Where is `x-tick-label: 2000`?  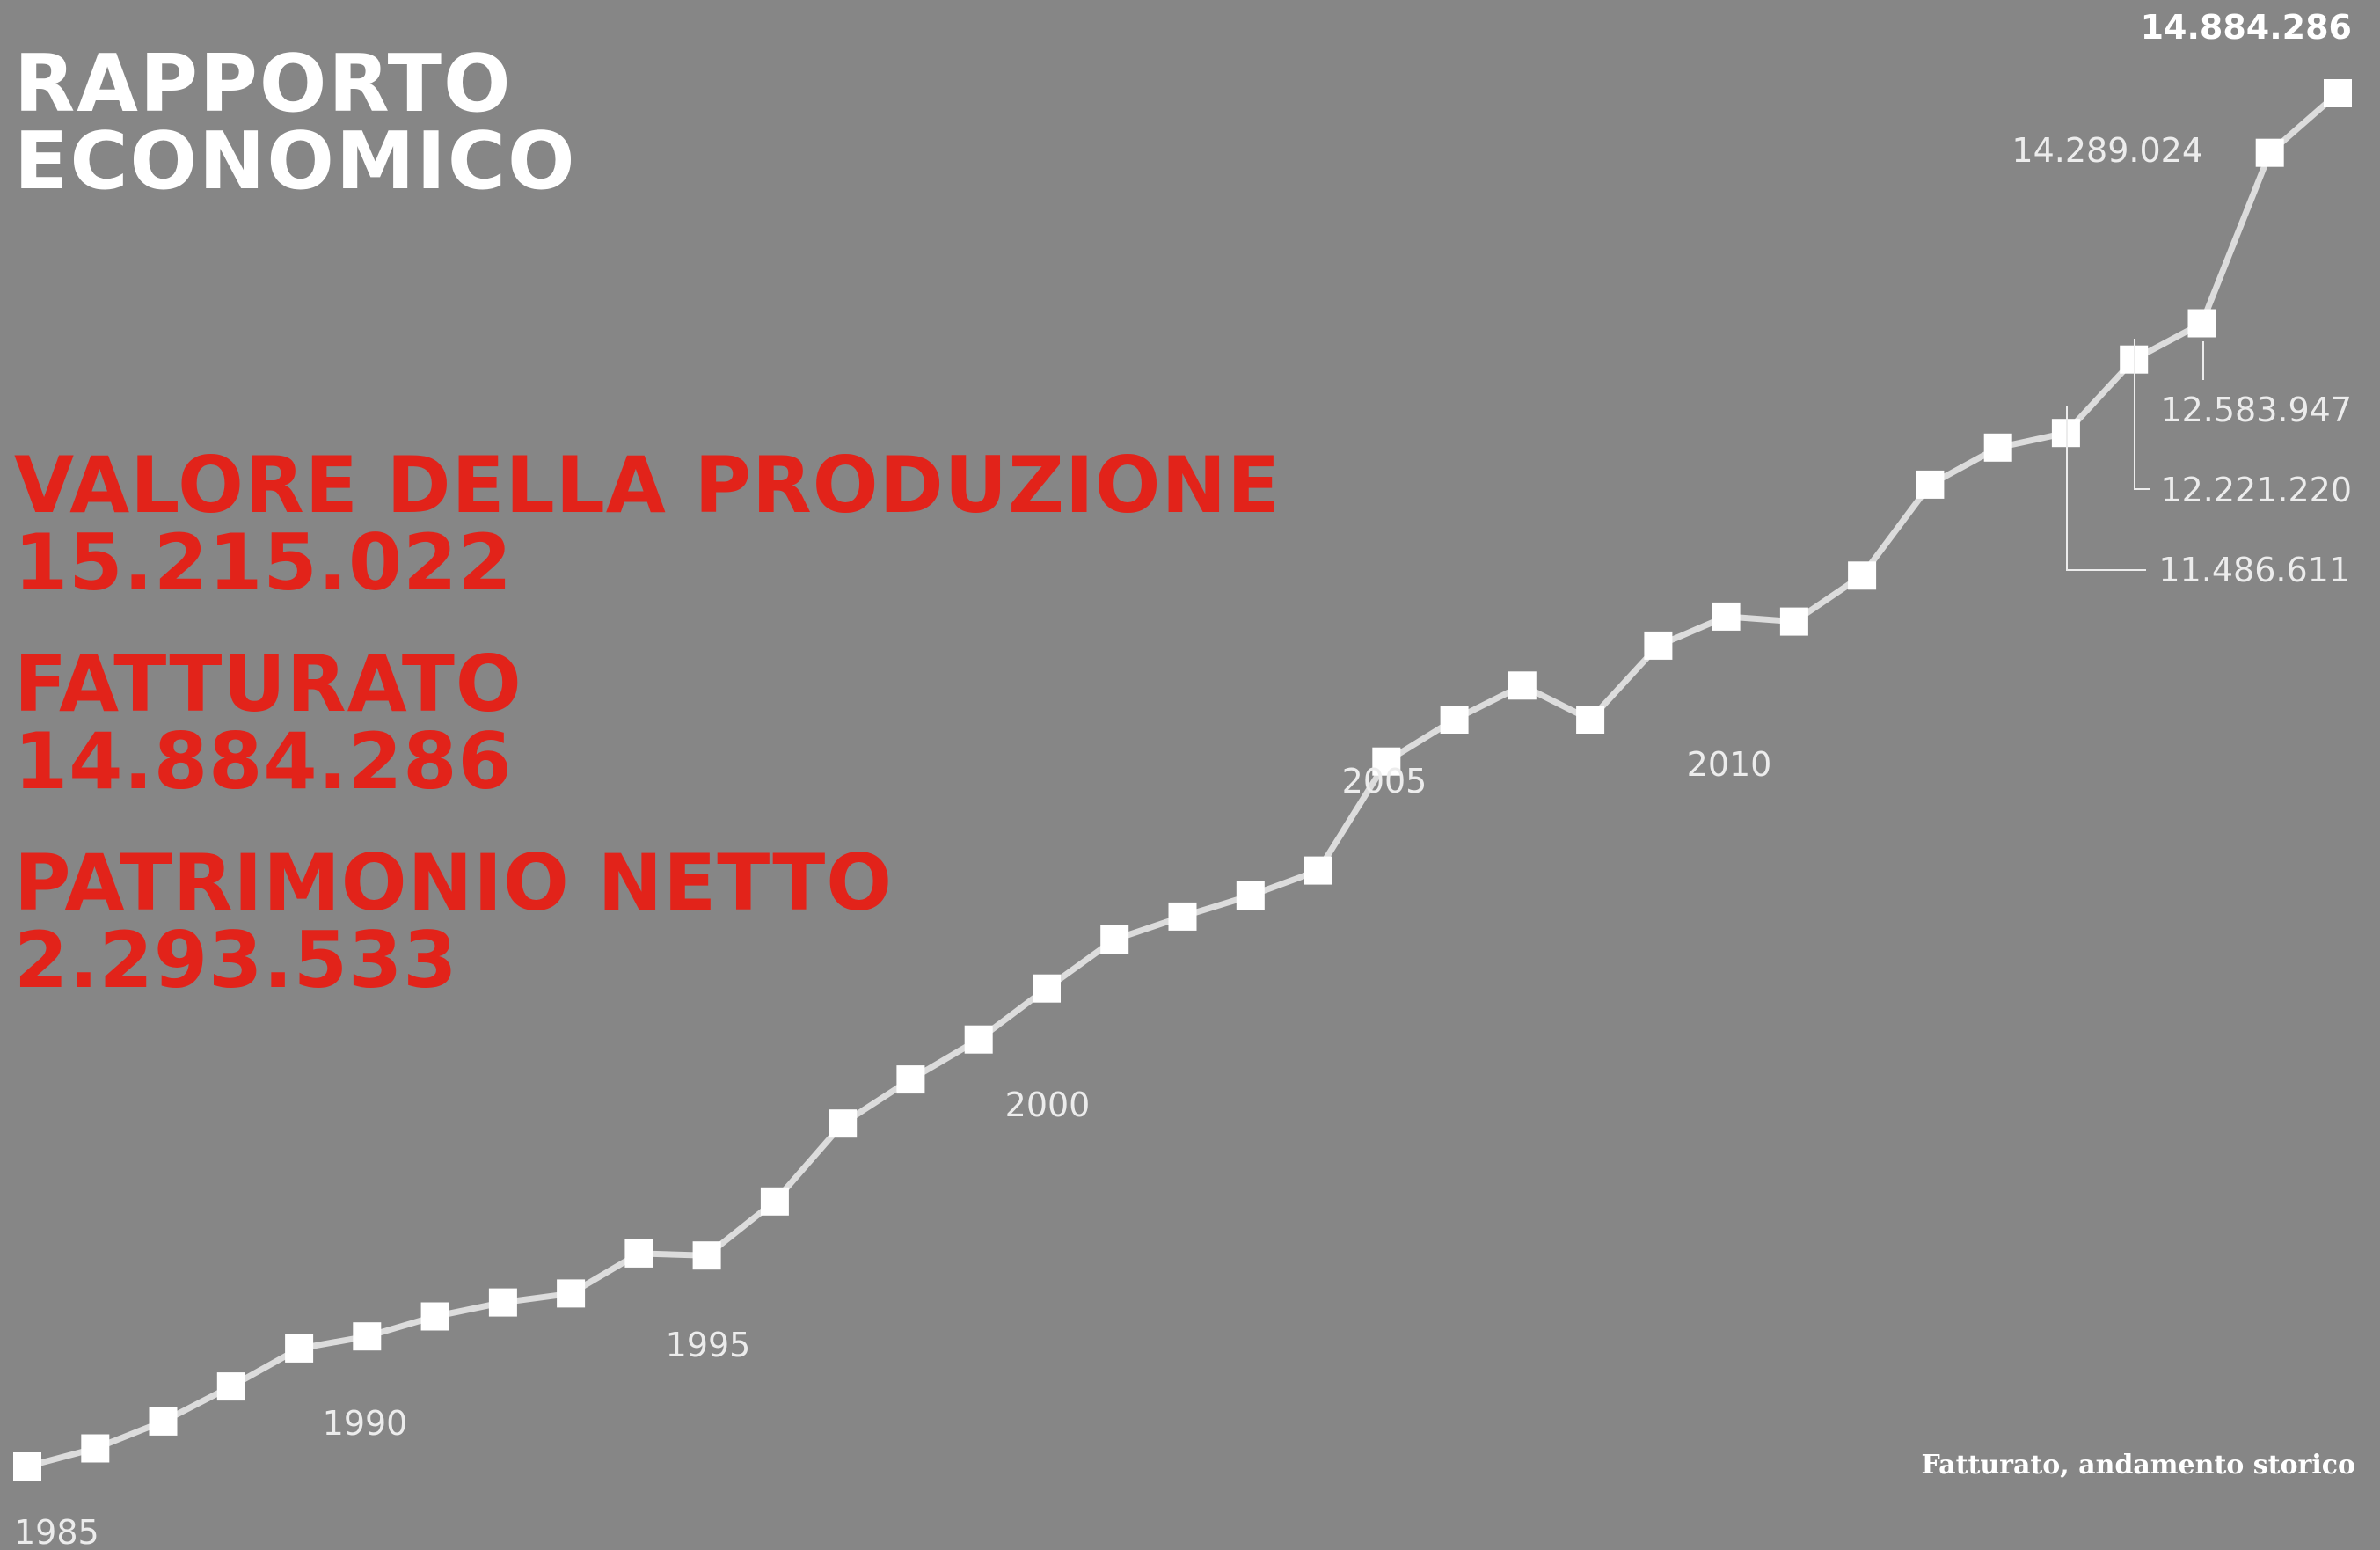 x-tick-label: 2000 is located at coordinates (1048, 1105).